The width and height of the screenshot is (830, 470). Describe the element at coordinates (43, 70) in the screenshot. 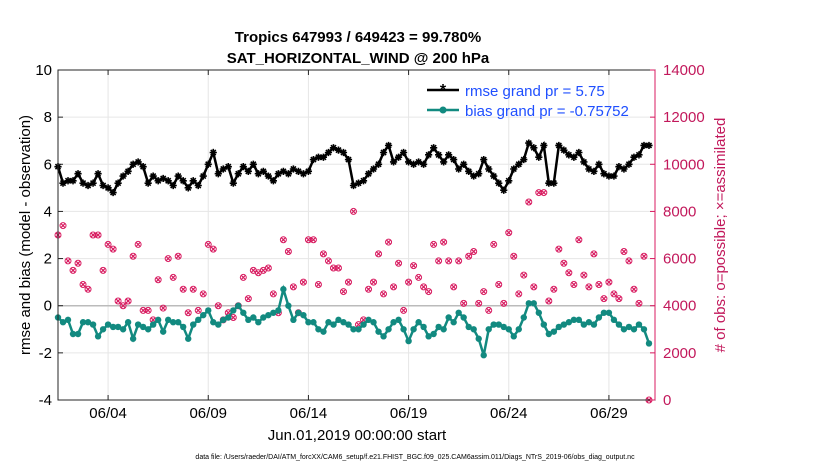

I see `y-tick-label: 10` at that location.